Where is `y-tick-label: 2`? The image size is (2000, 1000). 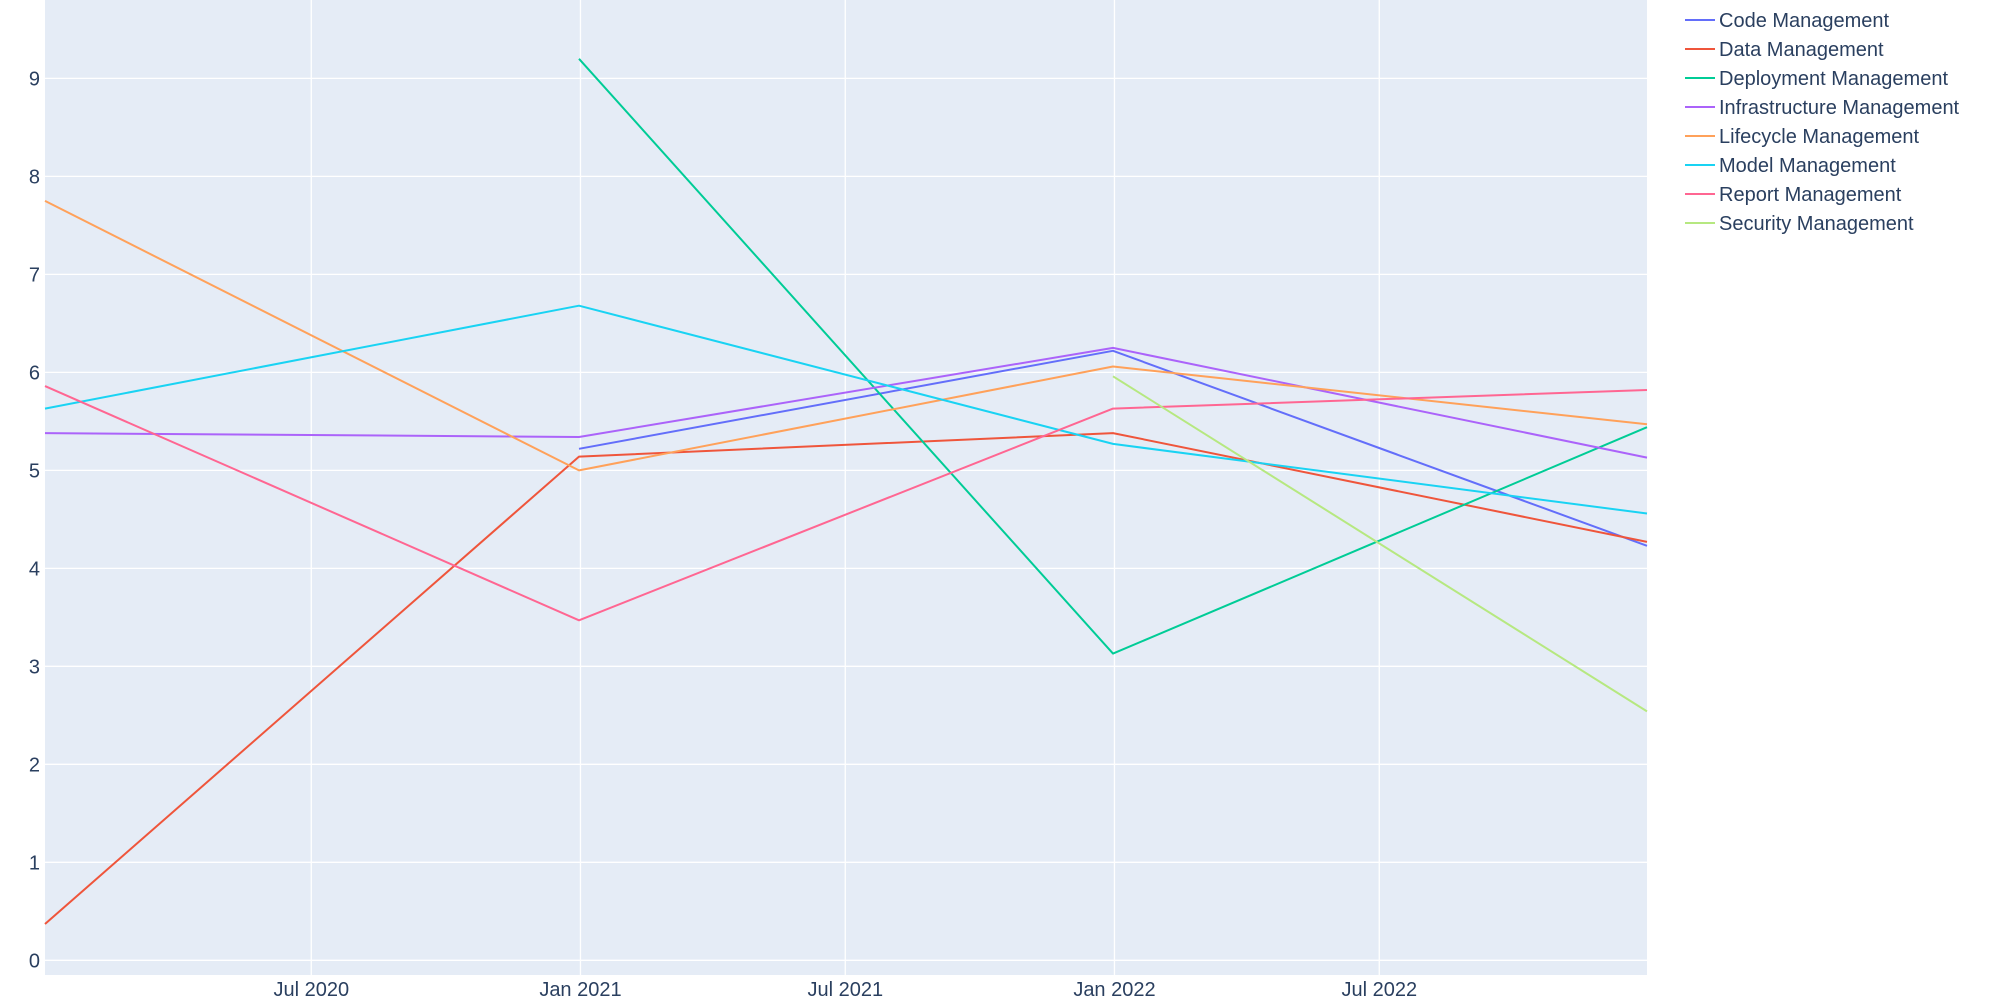
y-tick-label: 2 is located at coordinates (34, 765).